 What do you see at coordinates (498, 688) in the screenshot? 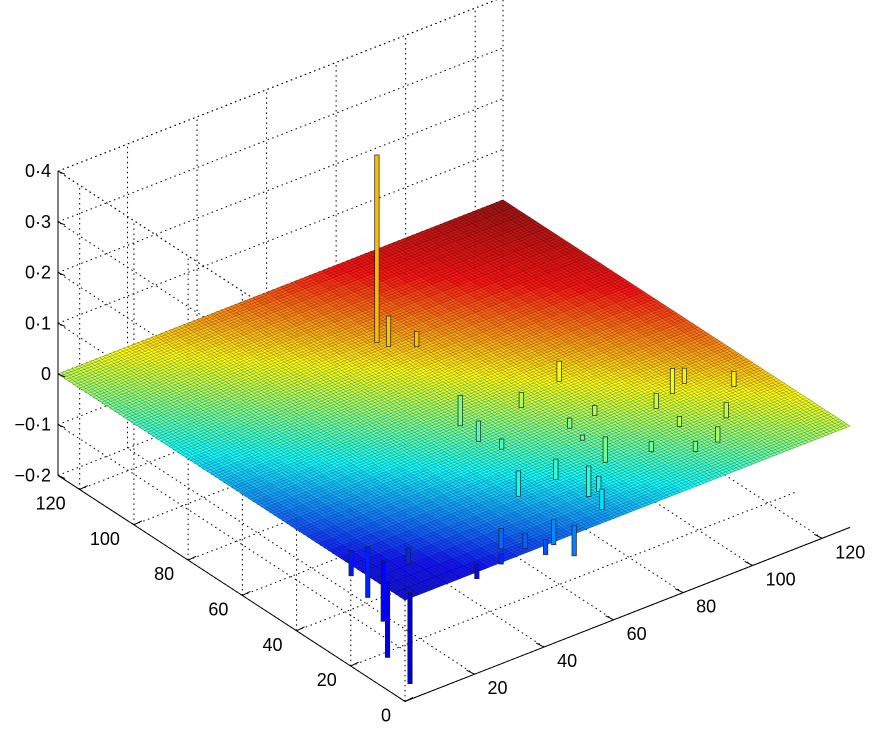
I see `x-tick-label: 20` at bounding box center [498, 688].